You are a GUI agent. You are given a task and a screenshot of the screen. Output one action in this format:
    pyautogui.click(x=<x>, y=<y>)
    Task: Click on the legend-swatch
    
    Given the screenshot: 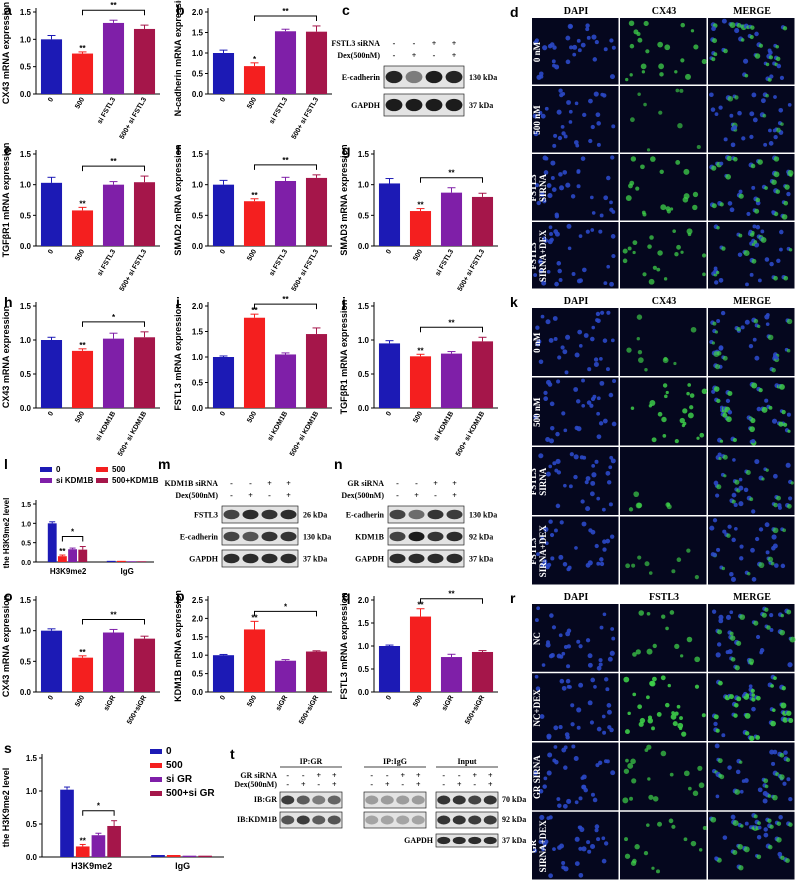 What is the action you would take?
    pyautogui.click(x=156, y=751)
    